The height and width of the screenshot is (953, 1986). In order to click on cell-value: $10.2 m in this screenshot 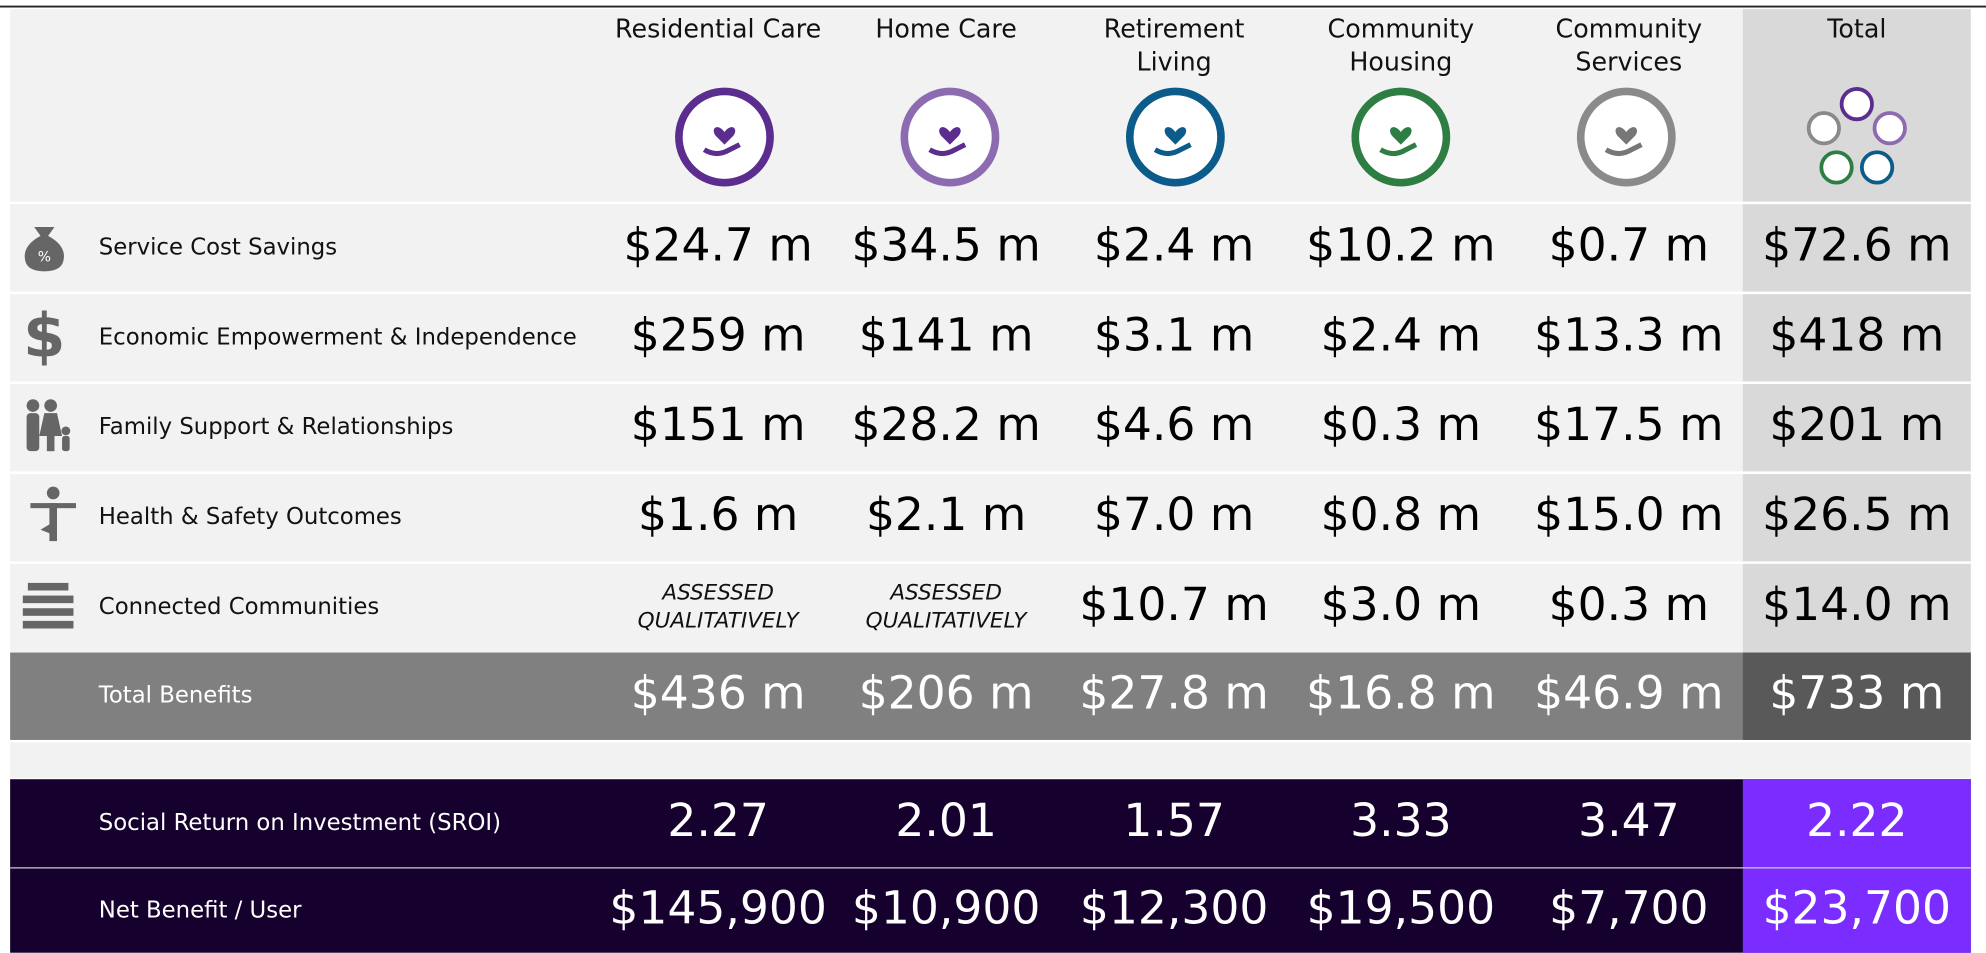, I will do `click(1400, 244)`.